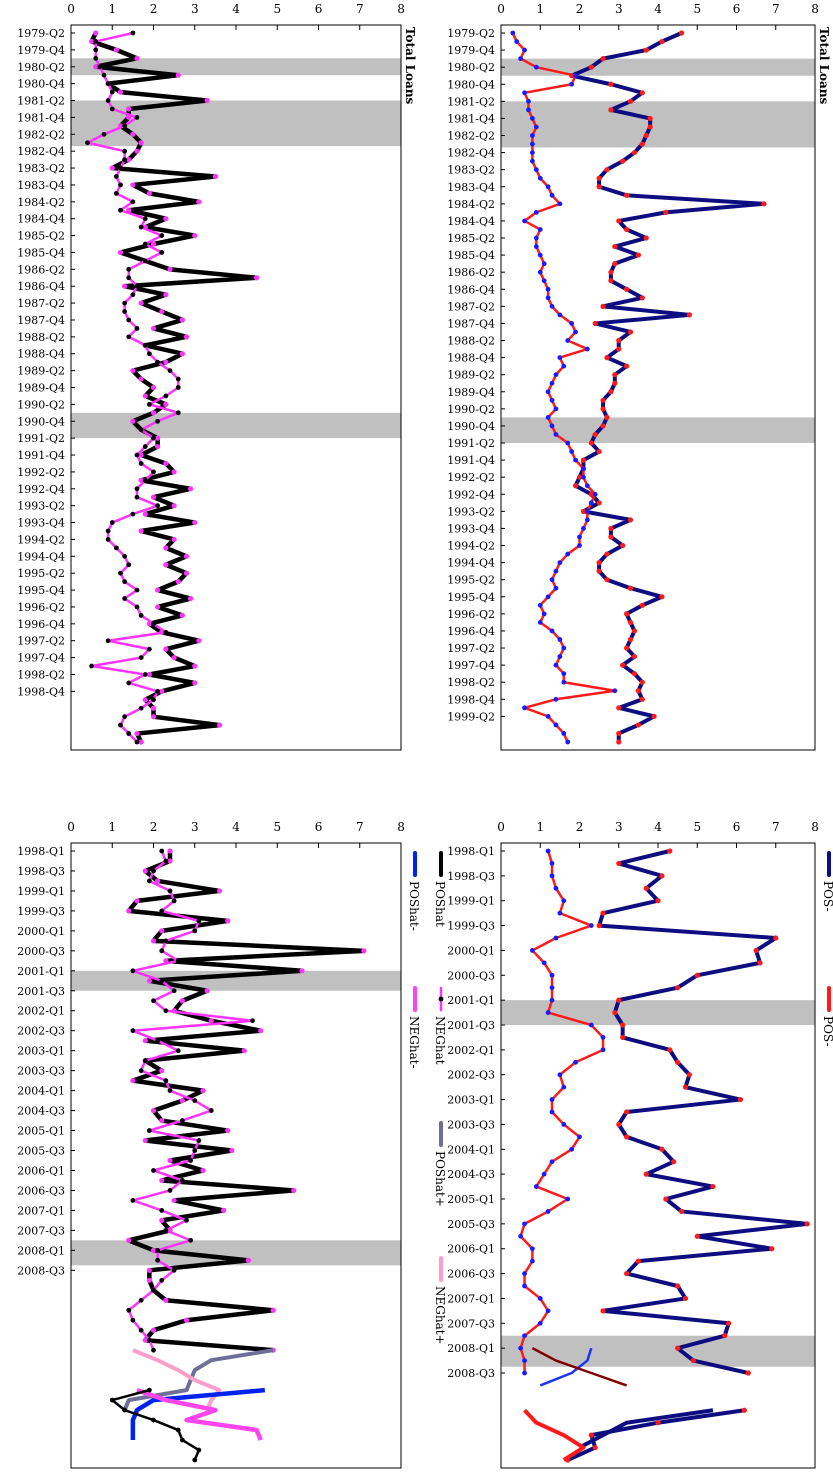 Image resolution: width=833 pixels, height=1482 pixels. Describe the element at coordinates (619, 9) in the screenshot. I see `y-tick-label: 3` at that location.